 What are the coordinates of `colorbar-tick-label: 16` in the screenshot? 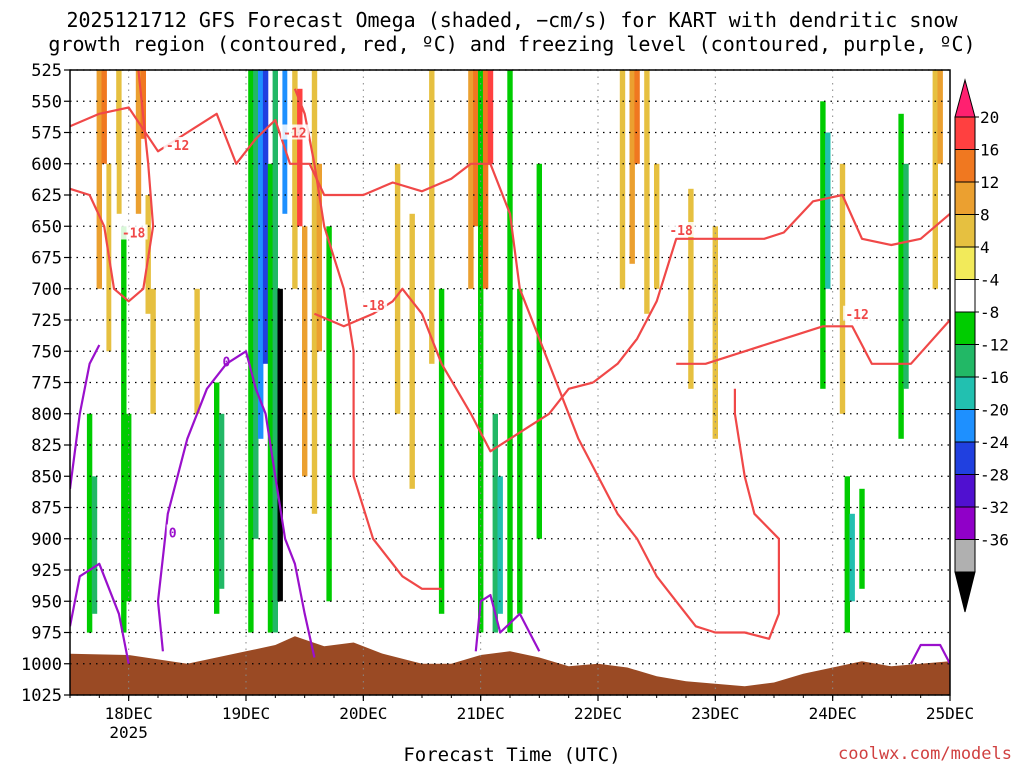 It's located at (989, 150).